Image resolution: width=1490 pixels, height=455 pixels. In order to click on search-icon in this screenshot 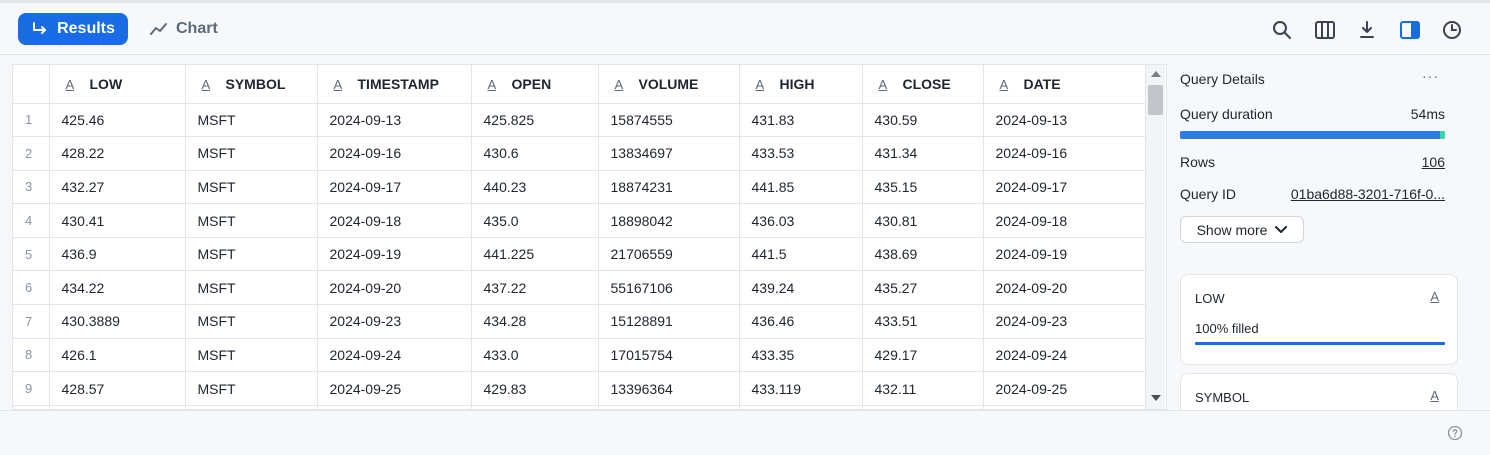, I will do `click(1282, 30)`.